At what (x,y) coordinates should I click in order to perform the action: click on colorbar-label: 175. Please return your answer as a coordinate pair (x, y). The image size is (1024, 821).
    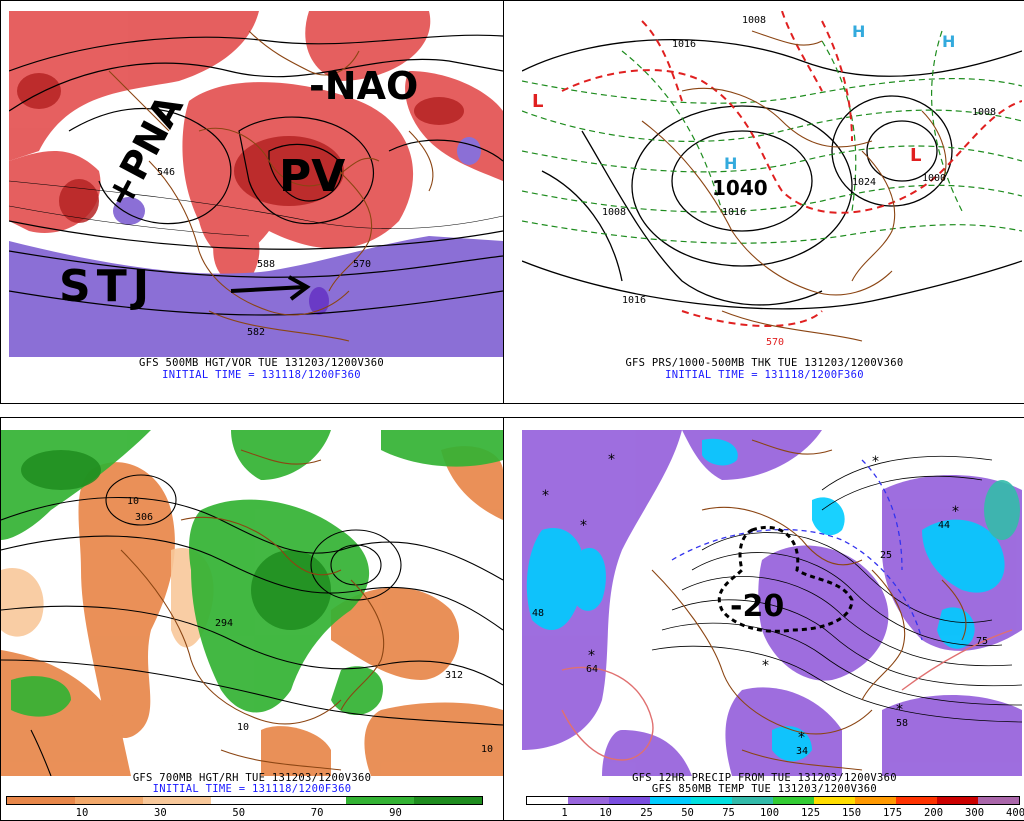
    Looking at the image, I should click on (893, 813).